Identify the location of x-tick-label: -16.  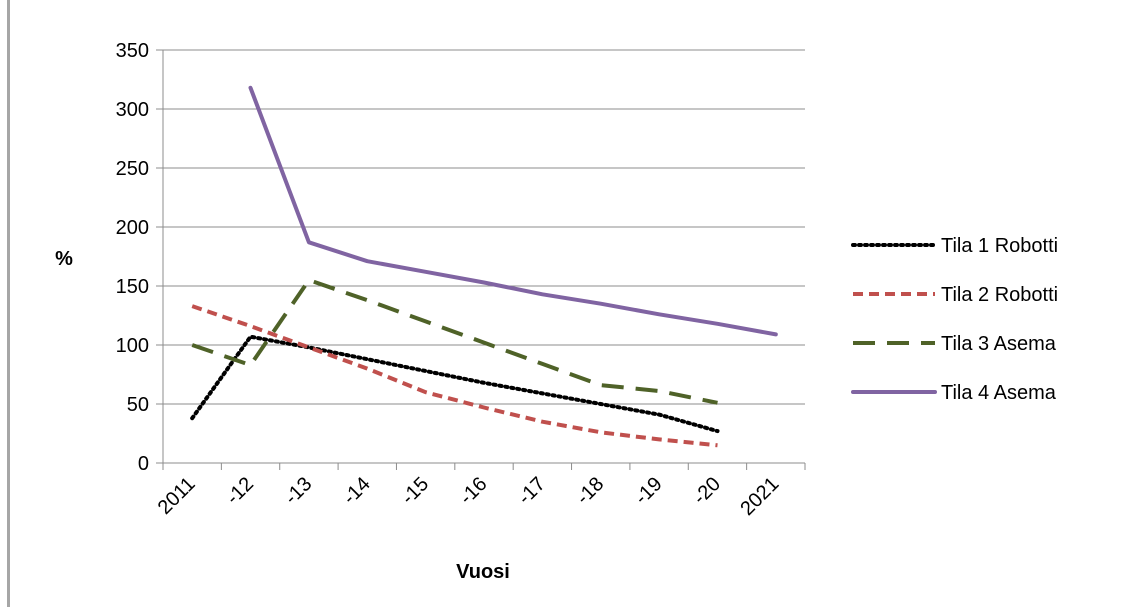
(474, 491).